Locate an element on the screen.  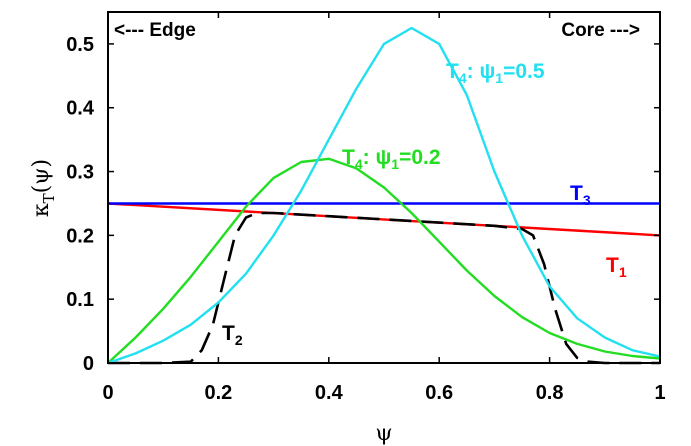
series-line-t1 is located at coordinates (384, 219).